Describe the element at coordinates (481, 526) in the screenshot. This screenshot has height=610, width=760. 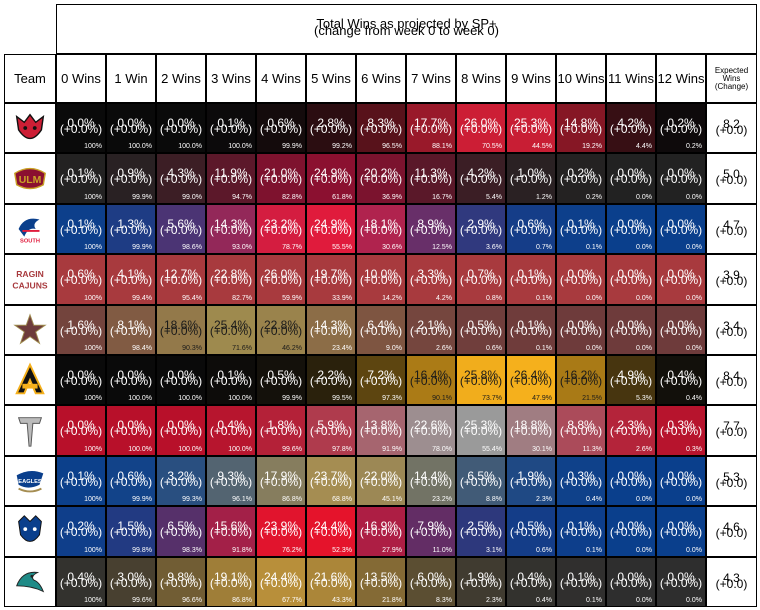
I see `cell-probability: 2.5%` at that location.